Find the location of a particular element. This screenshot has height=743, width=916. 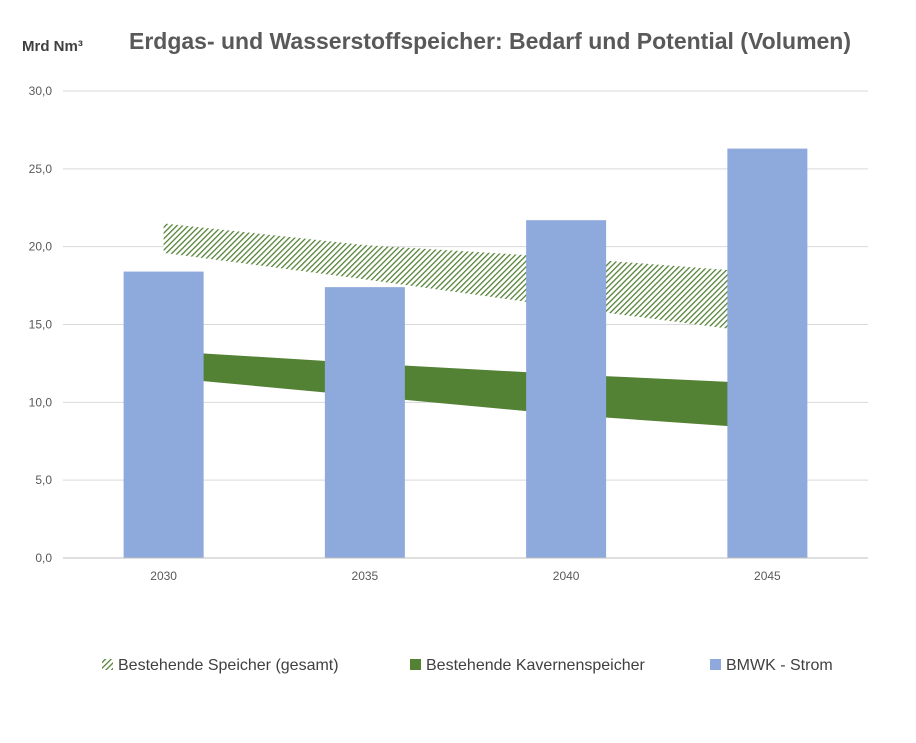

bar-2040 is located at coordinates (566, 389).